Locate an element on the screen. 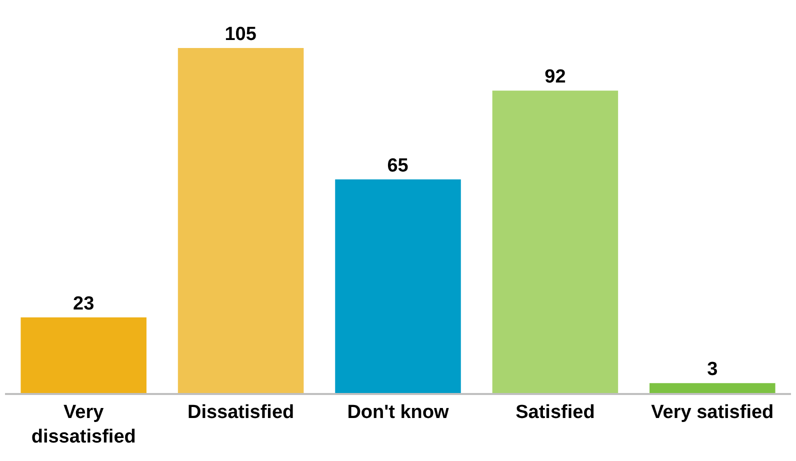  data-label: 23 is located at coordinates (83, 303).